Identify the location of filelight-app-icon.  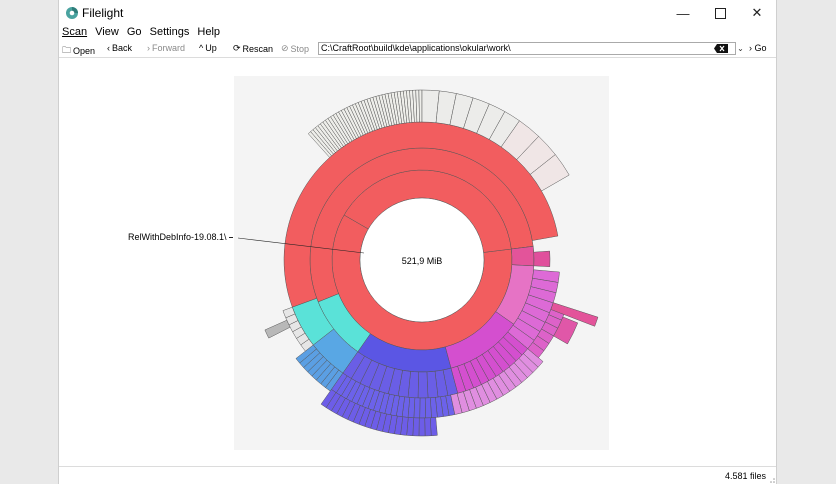
(72, 13).